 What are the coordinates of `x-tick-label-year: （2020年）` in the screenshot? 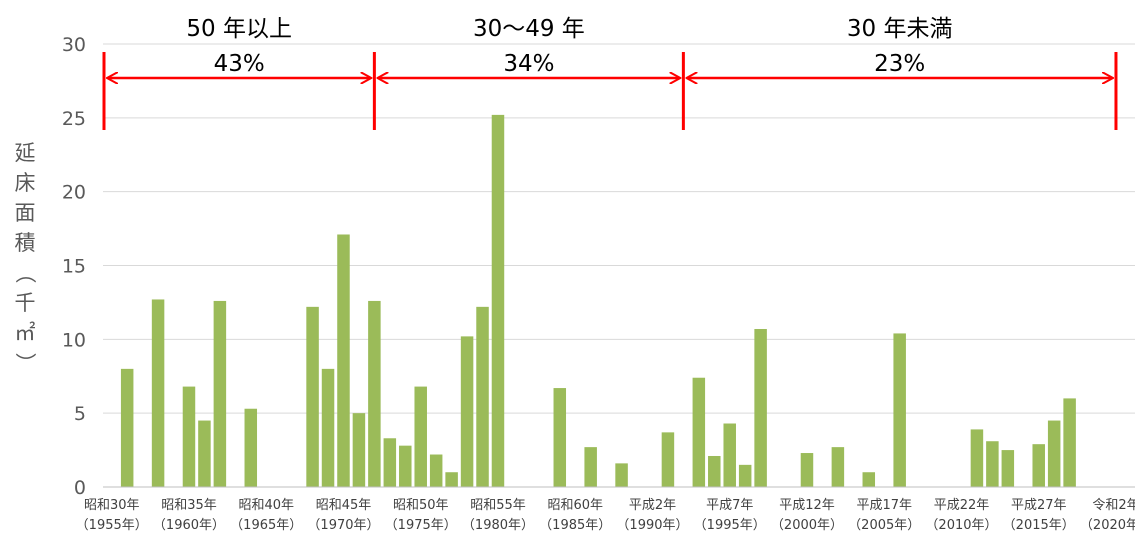 It's located at (1107, 525).